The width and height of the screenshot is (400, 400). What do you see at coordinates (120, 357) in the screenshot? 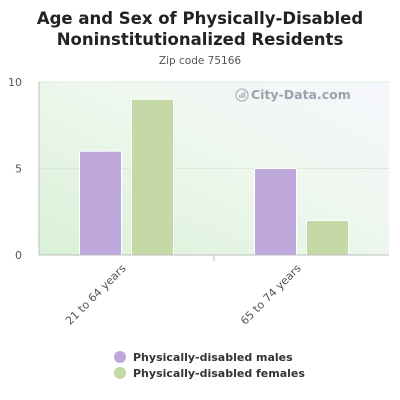
I see `legend-swatch-males` at bounding box center [120, 357].